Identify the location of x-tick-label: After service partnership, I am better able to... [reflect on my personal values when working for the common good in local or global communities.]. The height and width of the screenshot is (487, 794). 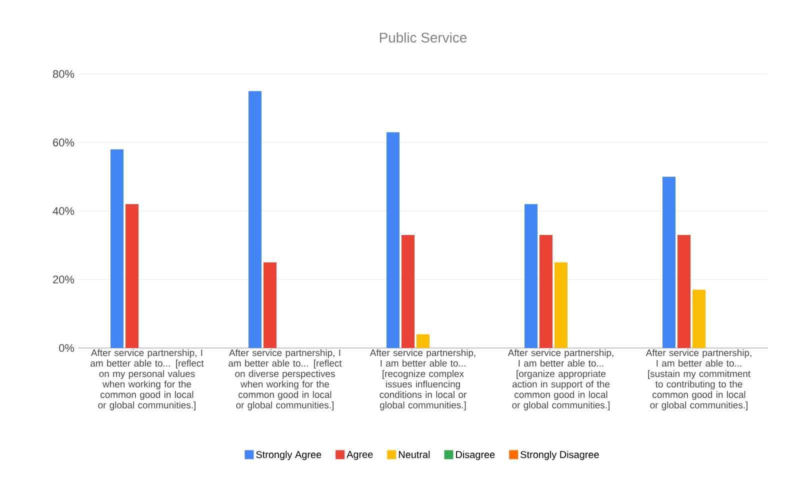
(147, 379).